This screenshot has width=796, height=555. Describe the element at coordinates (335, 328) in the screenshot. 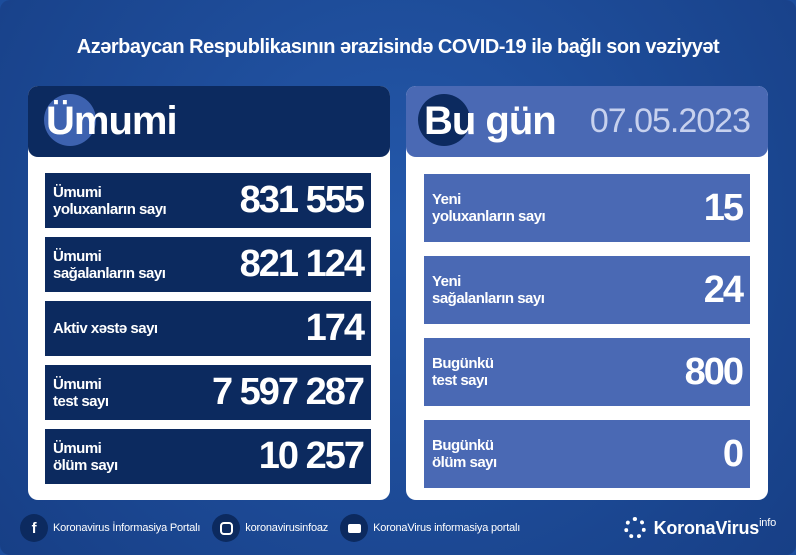

I see `total-rows-2-value: 174` at that location.